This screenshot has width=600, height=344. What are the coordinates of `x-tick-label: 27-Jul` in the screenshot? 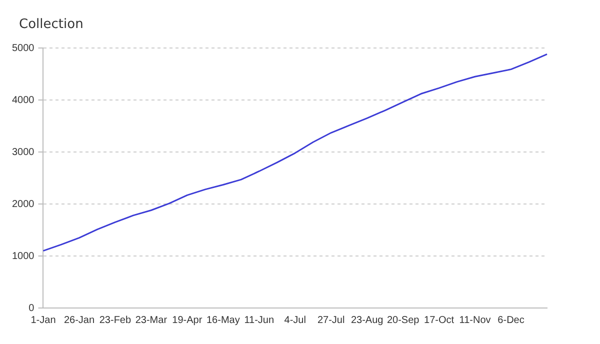 It's located at (331, 320).